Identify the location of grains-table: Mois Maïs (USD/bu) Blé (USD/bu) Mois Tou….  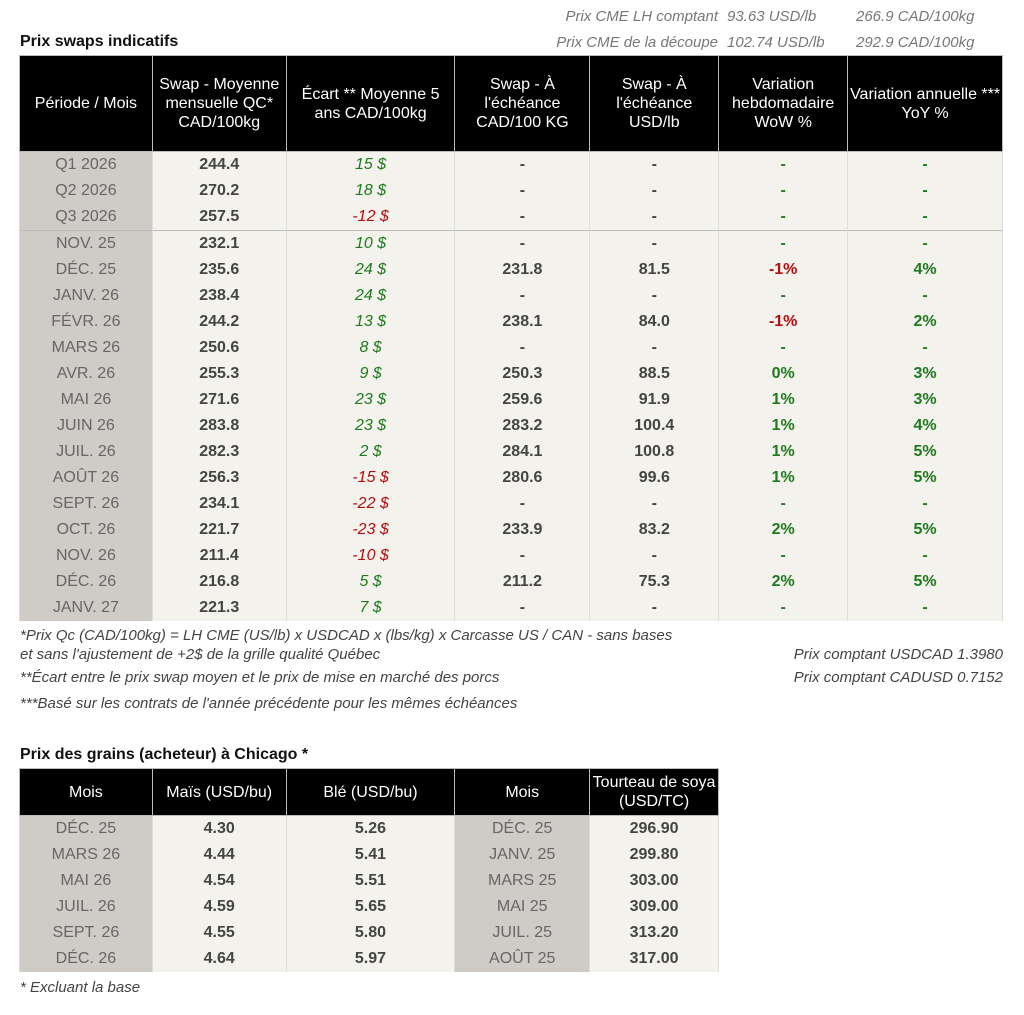
(369, 870).